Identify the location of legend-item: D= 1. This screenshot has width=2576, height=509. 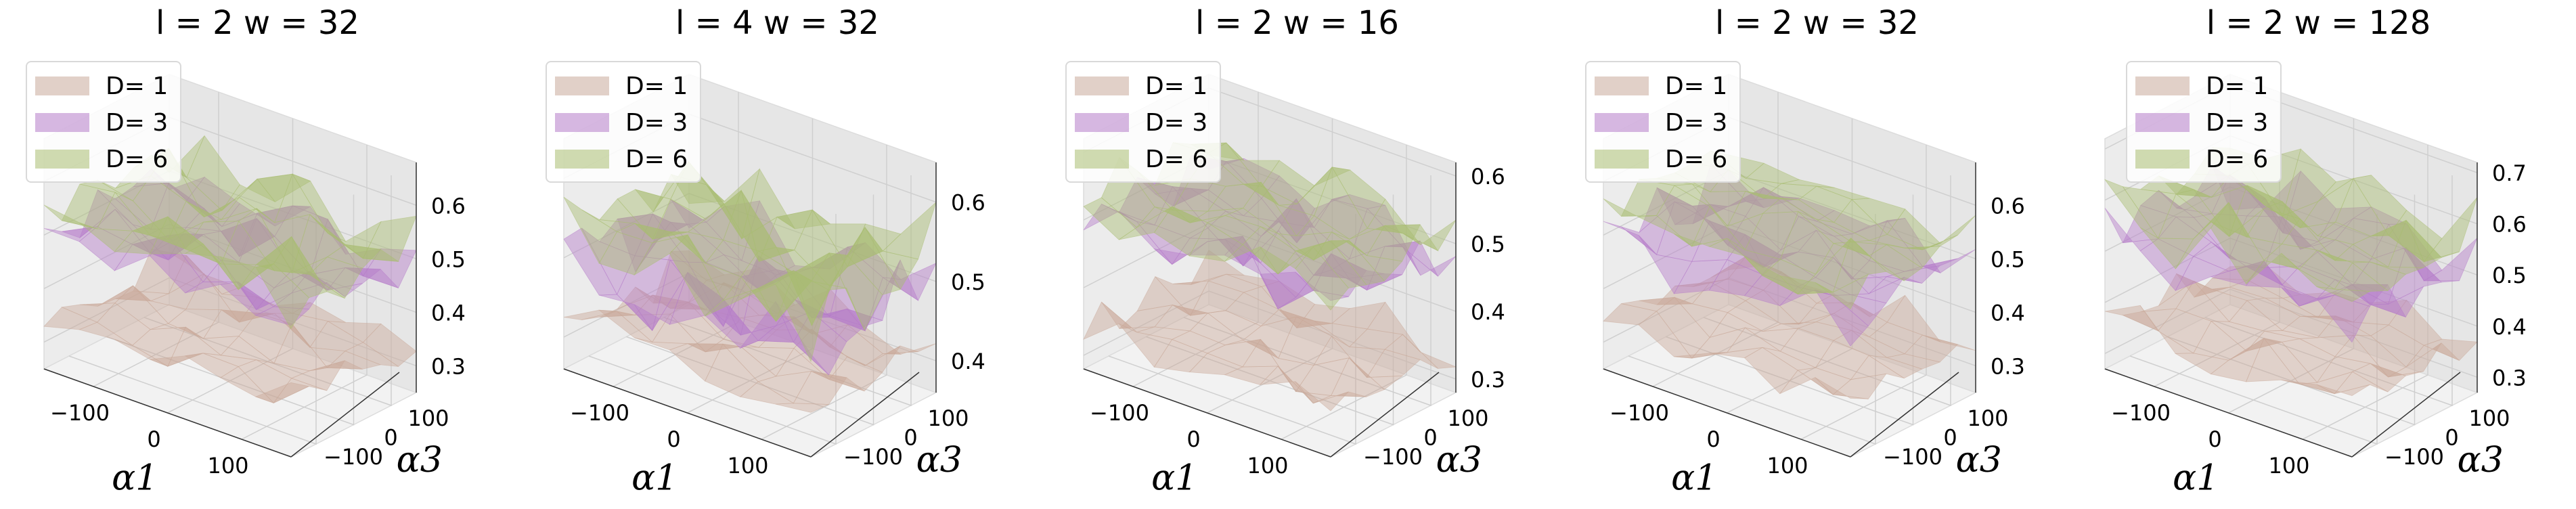
(1661, 86).